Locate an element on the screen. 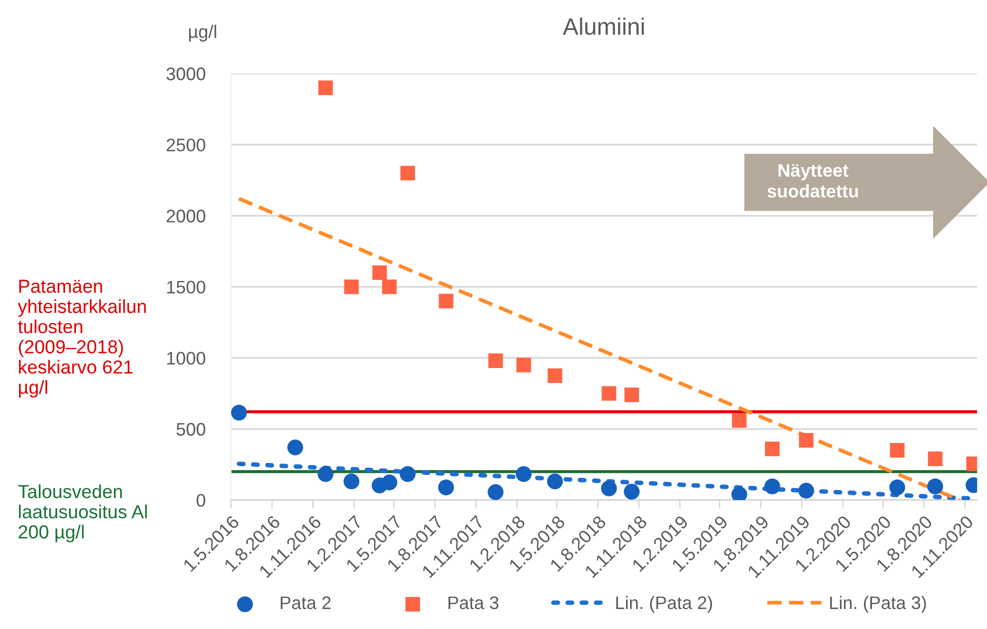 This screenshot has height=629, width=987. ref-line-label: Patamäen yhteistarkkailun tulosten (2009–2018) keskiarvo 621 µg/l is located at coordinates (82, 339).